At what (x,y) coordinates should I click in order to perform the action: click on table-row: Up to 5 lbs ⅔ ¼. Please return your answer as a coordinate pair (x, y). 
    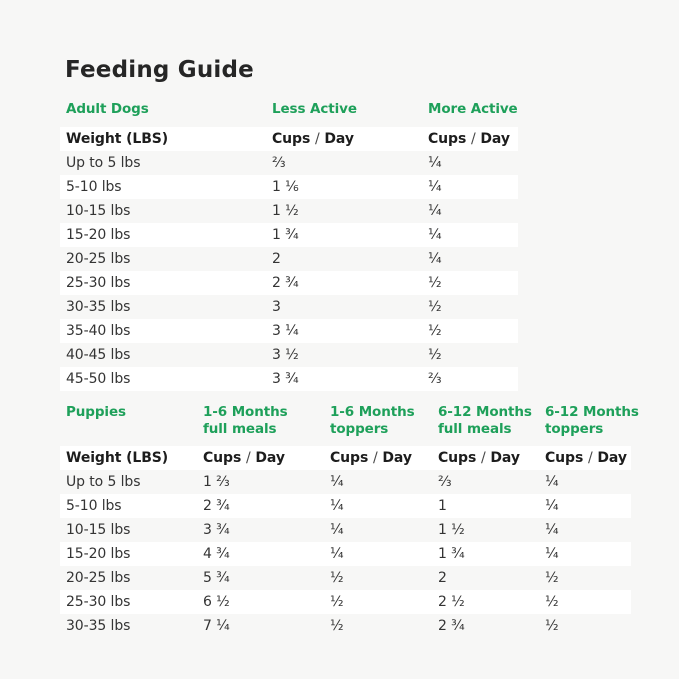
    Looking at the image, I should click on (289, 163).